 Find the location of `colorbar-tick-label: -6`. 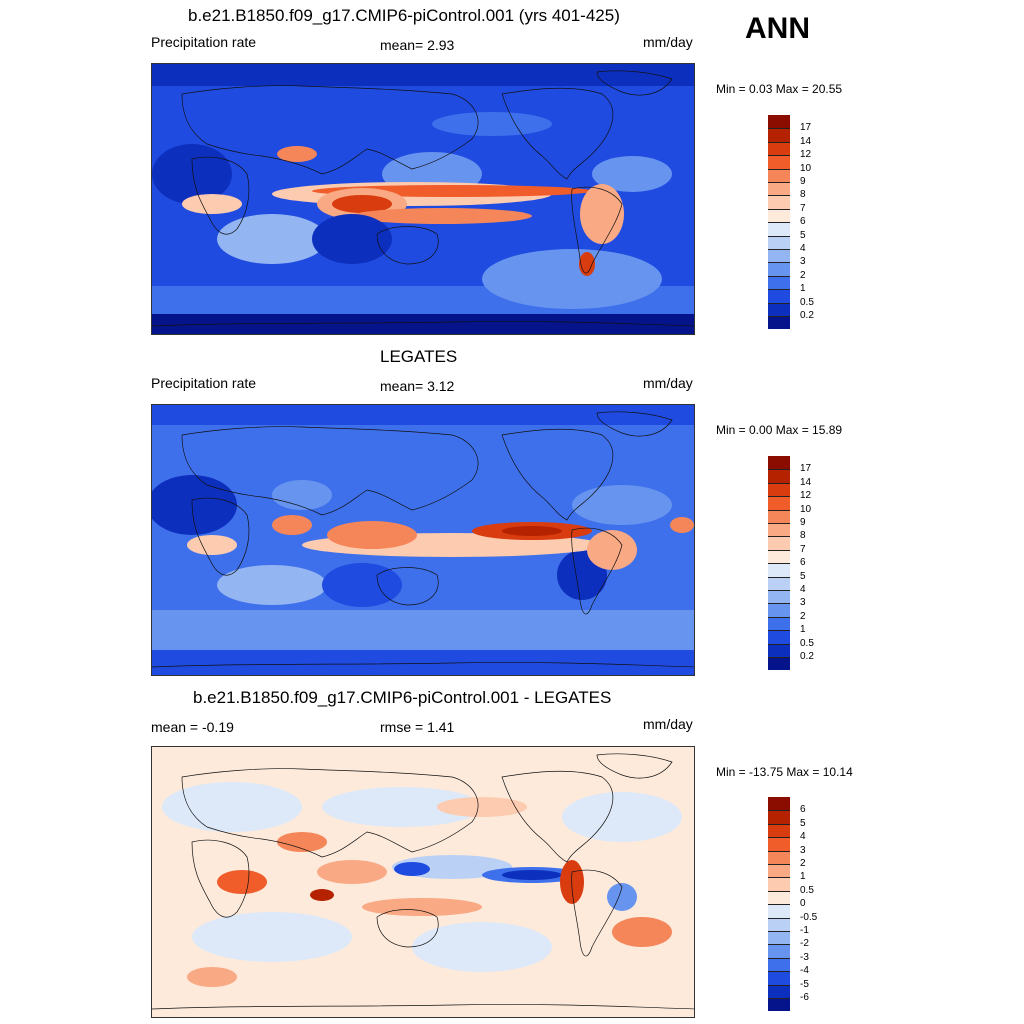

colorbar-tick-label: -6 is located at coordinates (804, 997).